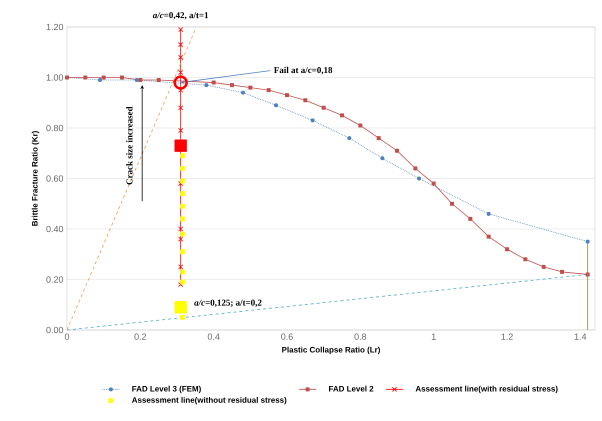  I want to click on x-tick-label: 1.2, so click(507, 337).